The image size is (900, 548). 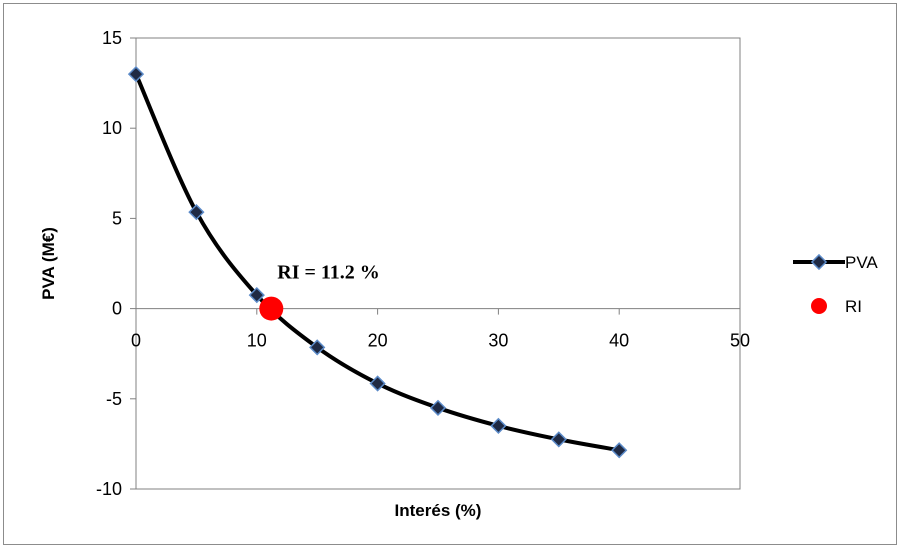 I want to click on x-axis-ticks: 0 10 20 30 40 50, so click(x=440, y=329).